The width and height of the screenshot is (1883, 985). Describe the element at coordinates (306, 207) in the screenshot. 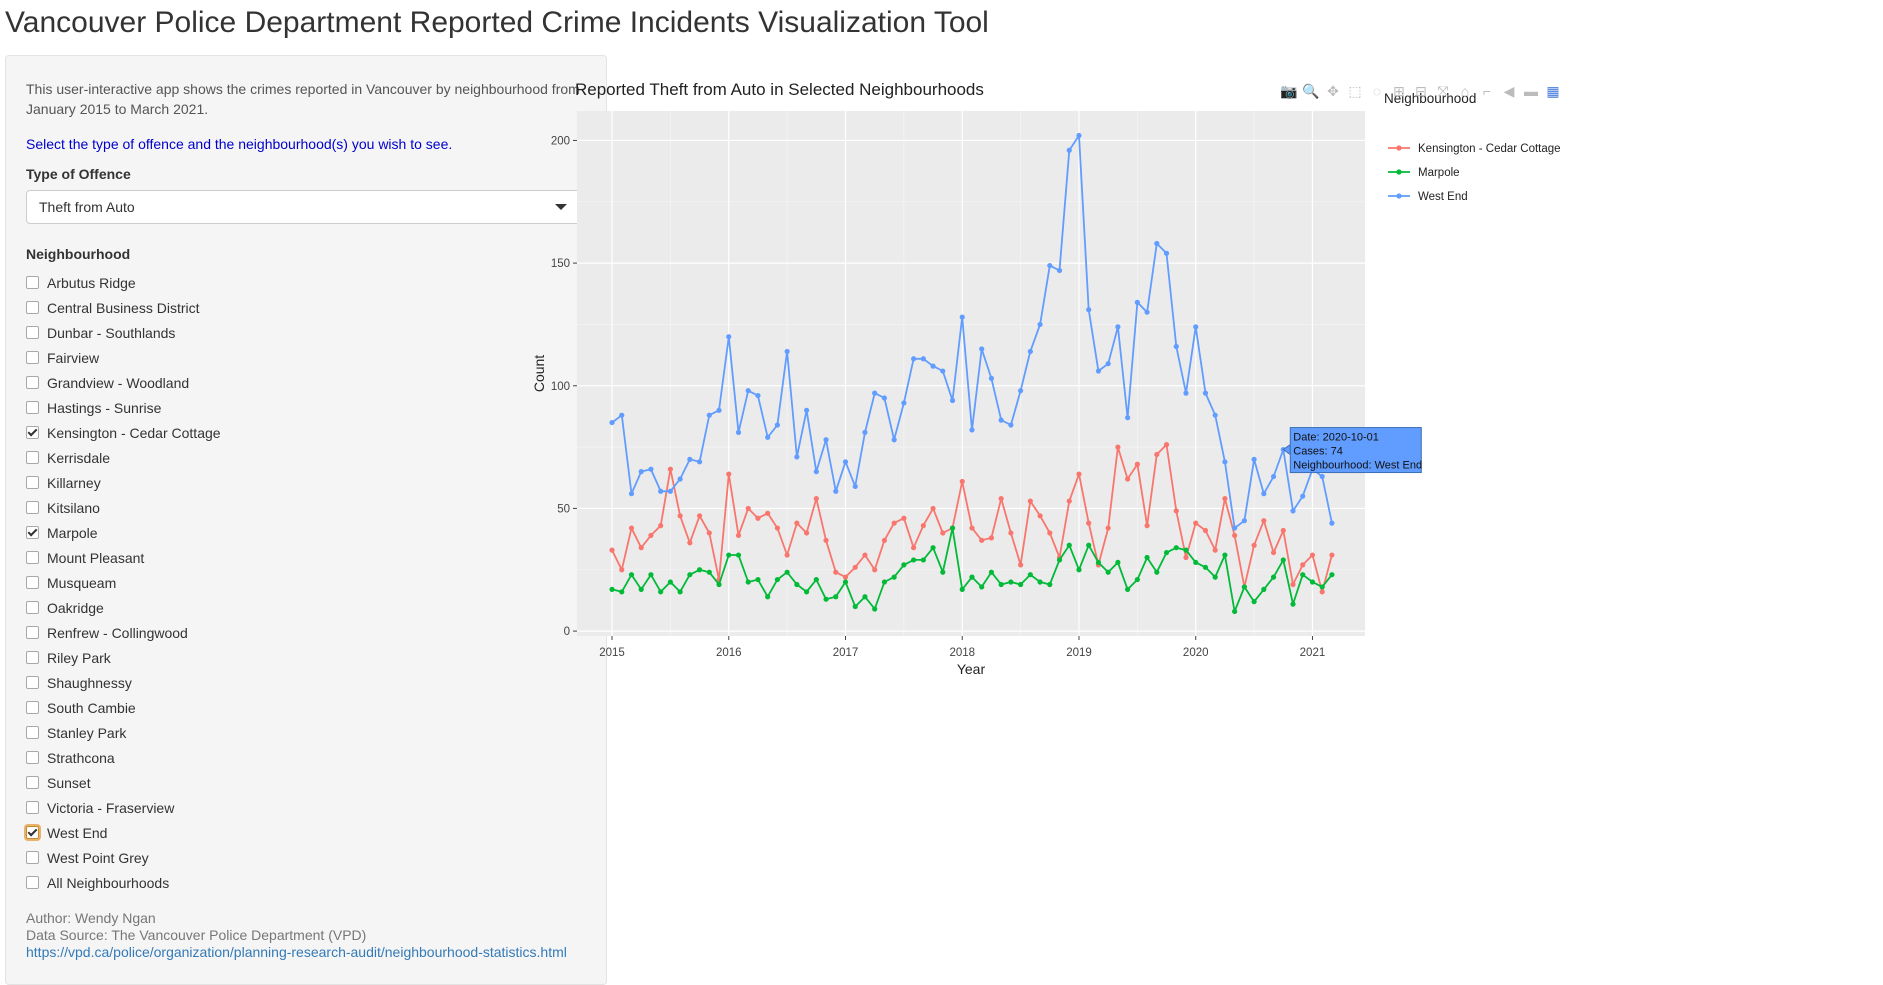

I see `offence-dropdown: Theft from Auto` at that location.